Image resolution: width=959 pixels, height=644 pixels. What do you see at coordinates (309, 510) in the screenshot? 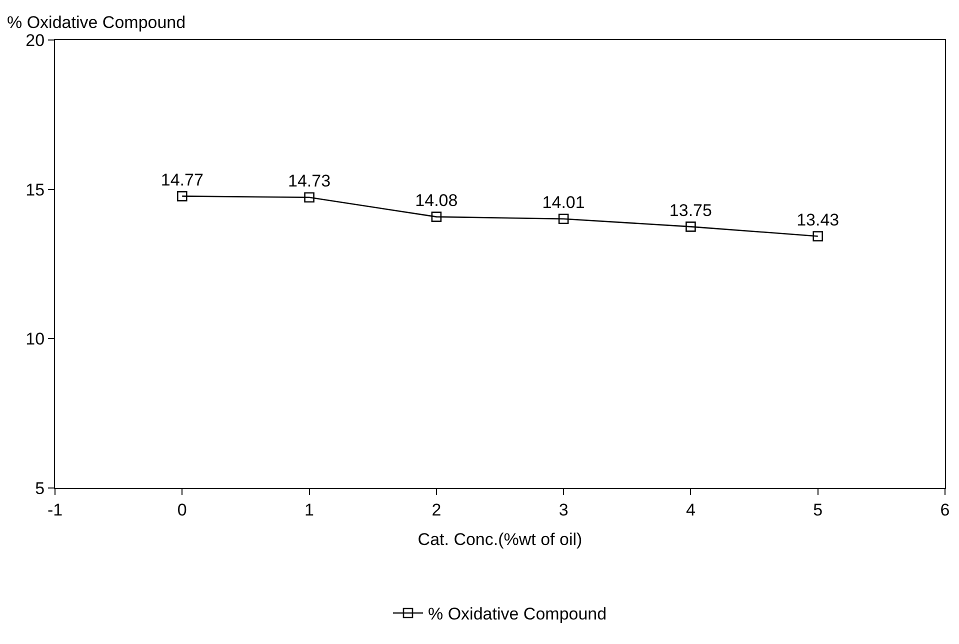
I see `x-tick-label: 1` at bounding box center [309, 510].